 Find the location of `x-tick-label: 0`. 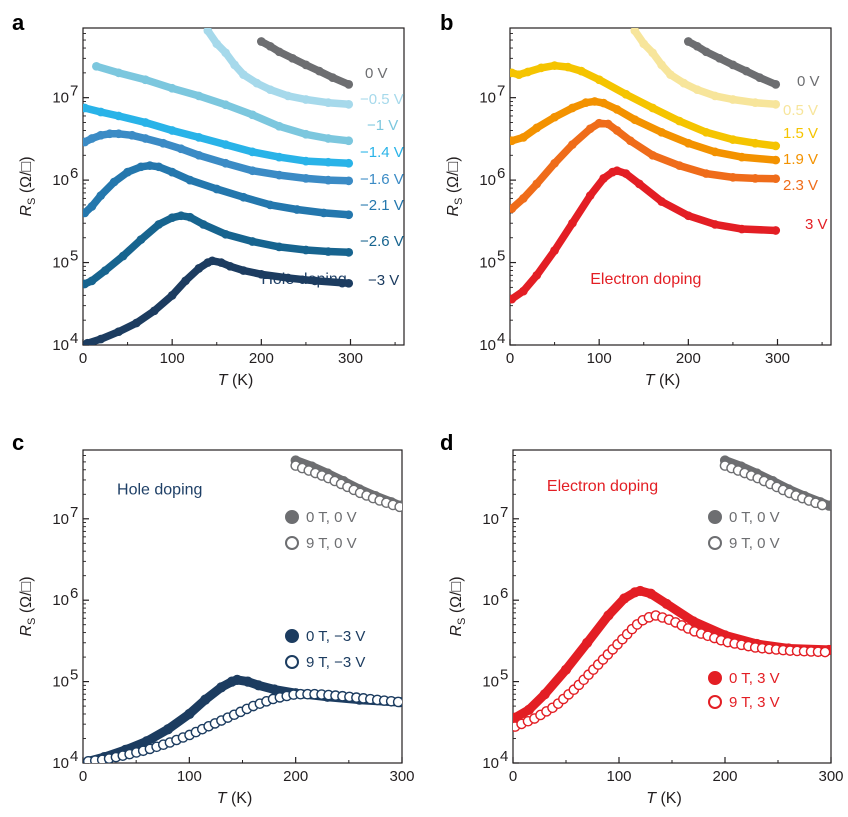

x-tick-label: 0 is located at coordinates (83, 776).